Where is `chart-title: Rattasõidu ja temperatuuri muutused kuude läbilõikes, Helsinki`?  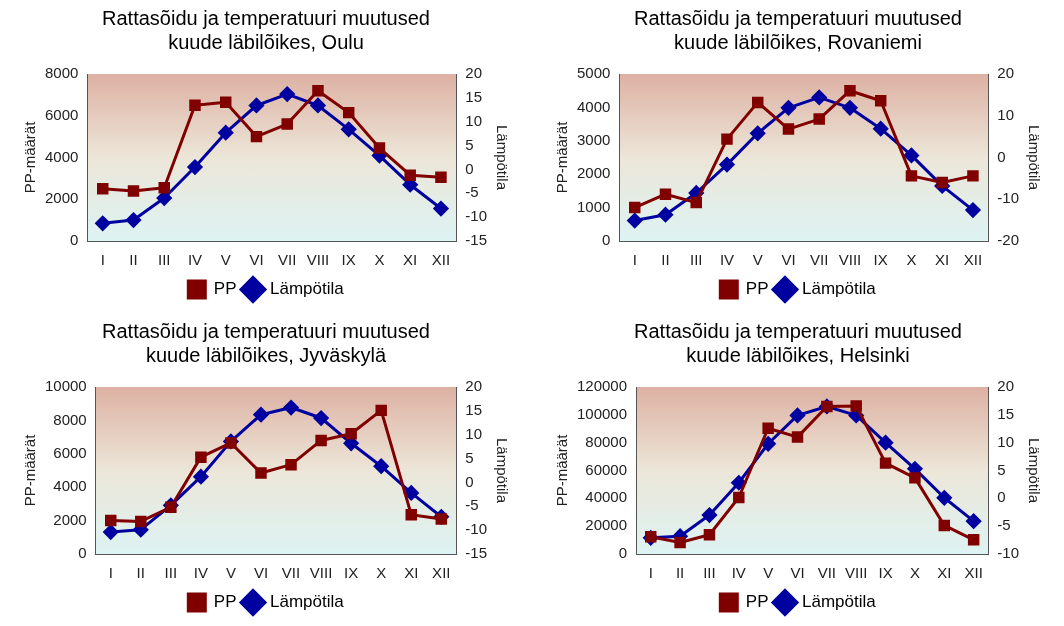
chart-title: Rattasõidu ja temperatuuri muutused kuude läbilõikes, Helsinki is located at coordinates (798, 343).